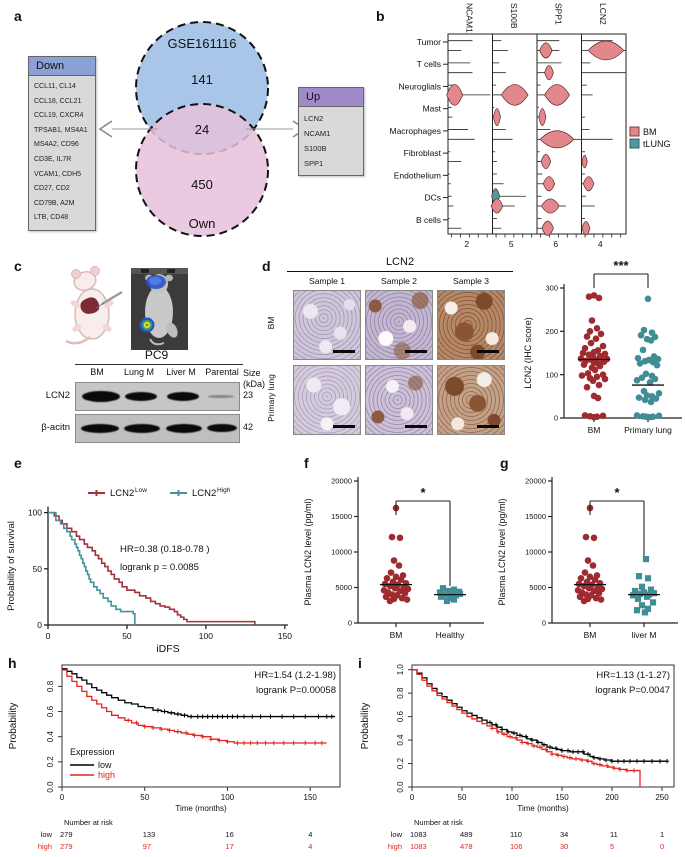 The image size is (685, 857). Describe the element at coordinates (157, 396) in the screenshot. I see `western-blot-lcn2-strip` at that location.